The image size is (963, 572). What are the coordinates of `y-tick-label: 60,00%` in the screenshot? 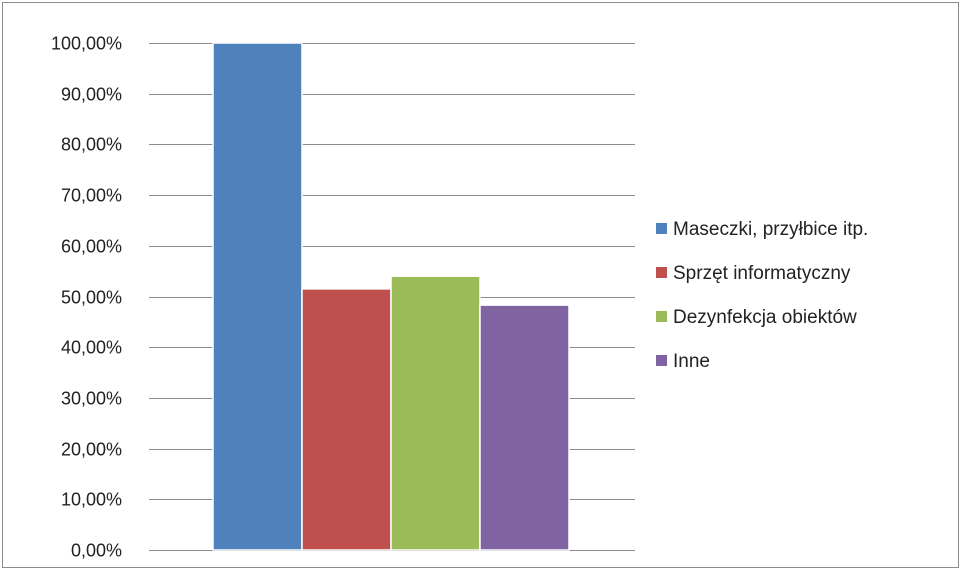 It's located at (91, 247).